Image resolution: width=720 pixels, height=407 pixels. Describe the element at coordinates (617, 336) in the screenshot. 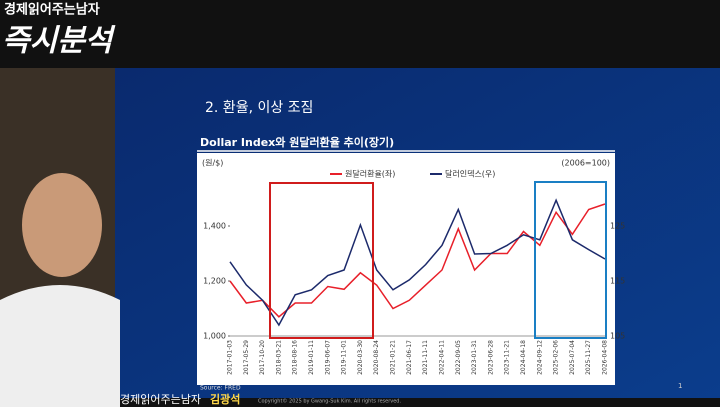

I see `y2-tick-label: 105` at that location.